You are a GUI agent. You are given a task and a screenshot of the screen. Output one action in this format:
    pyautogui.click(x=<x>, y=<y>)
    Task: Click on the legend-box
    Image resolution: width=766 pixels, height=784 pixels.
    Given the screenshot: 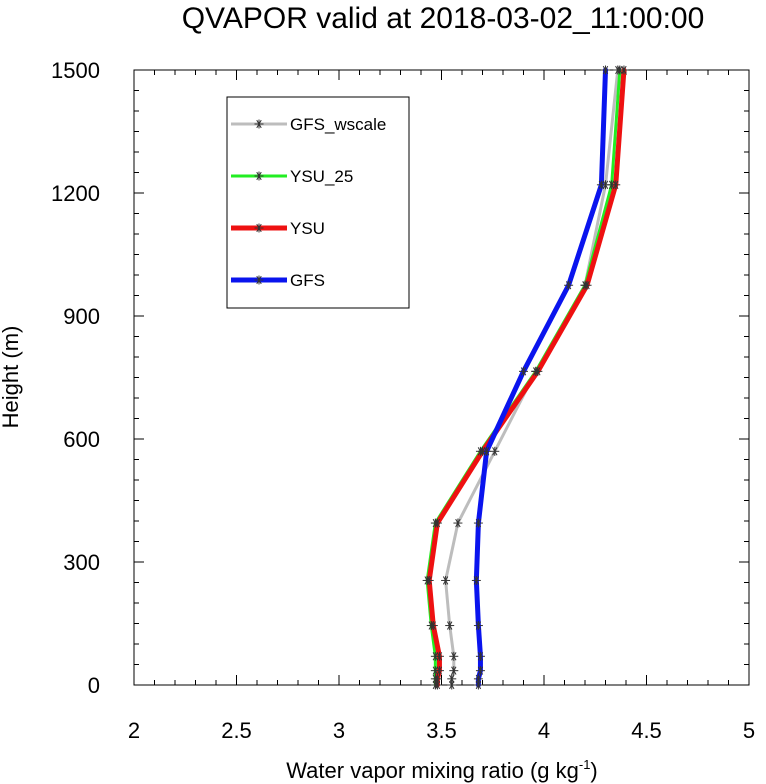 What is the action you would take?
    pyautogui.click(x=318, y=202)
    